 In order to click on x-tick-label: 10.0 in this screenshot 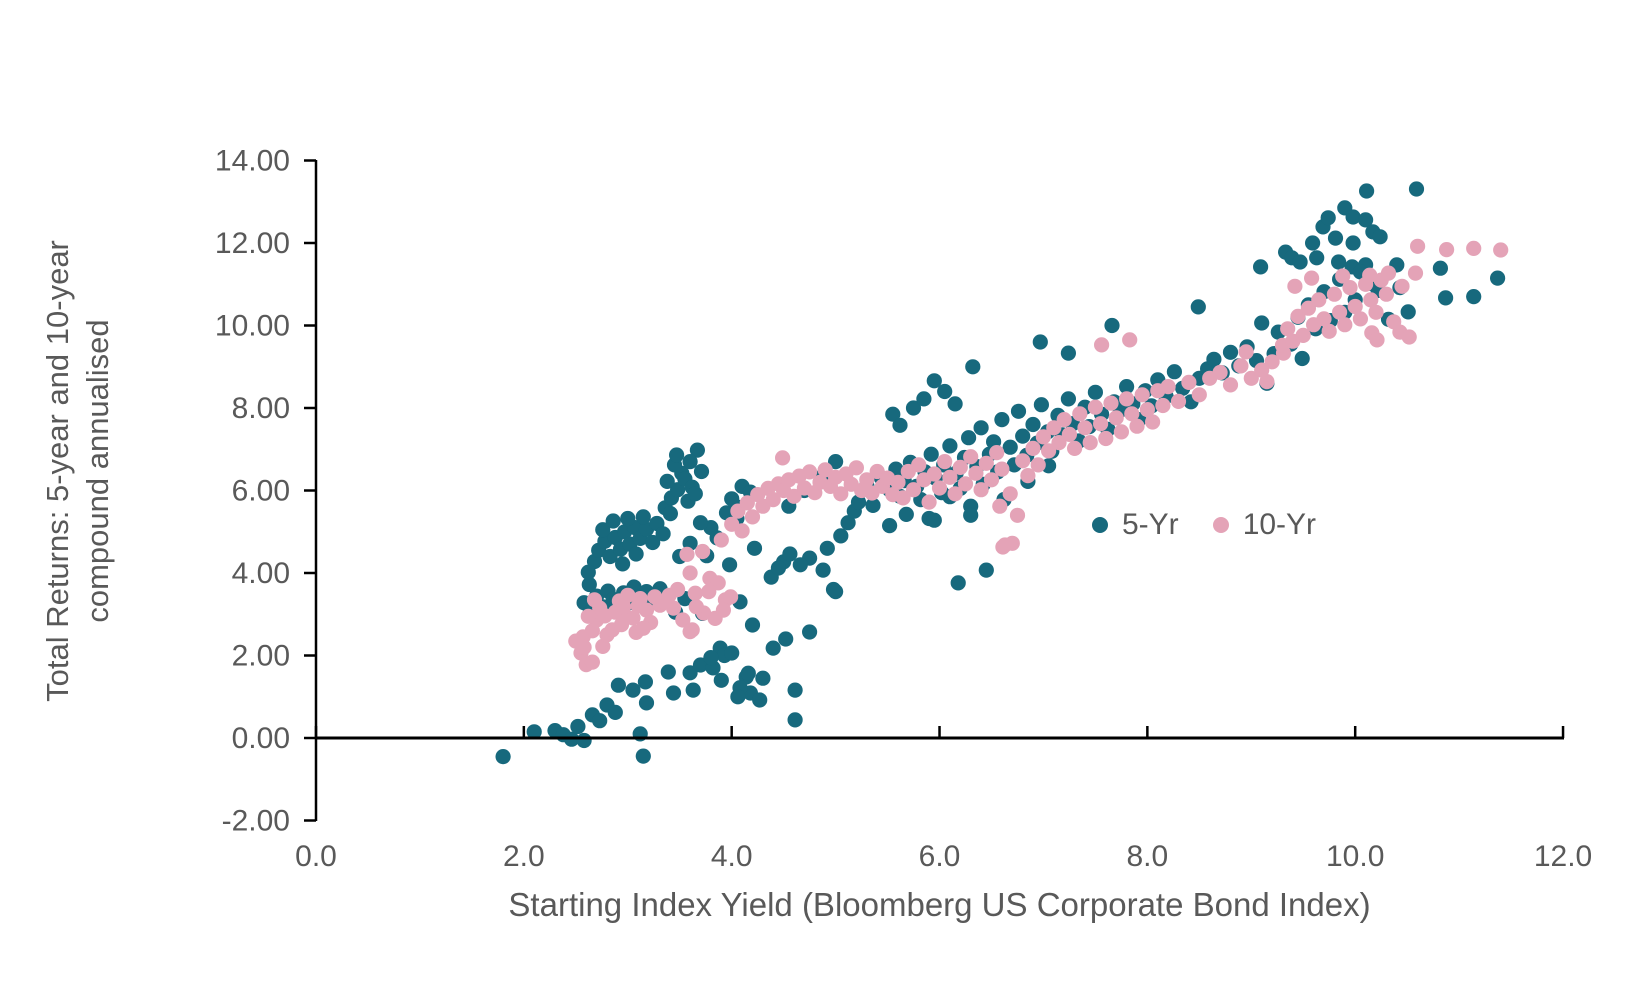, I will do `click(1355, 856)`.